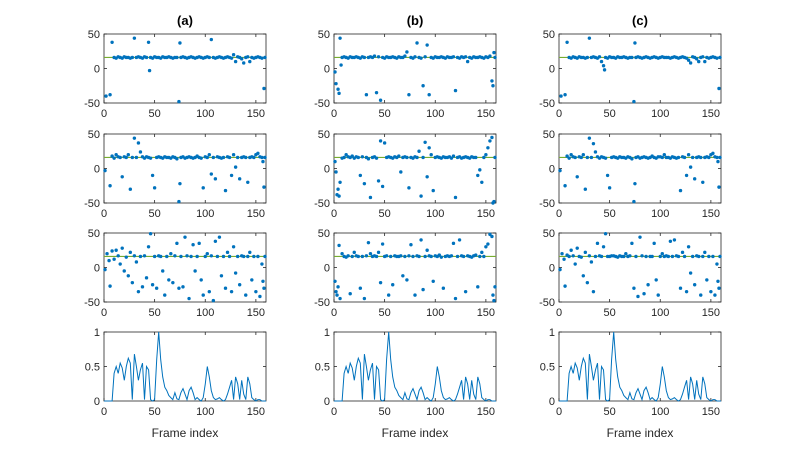  I want to click on y-tick-label: 0.5, so click(92, 368).